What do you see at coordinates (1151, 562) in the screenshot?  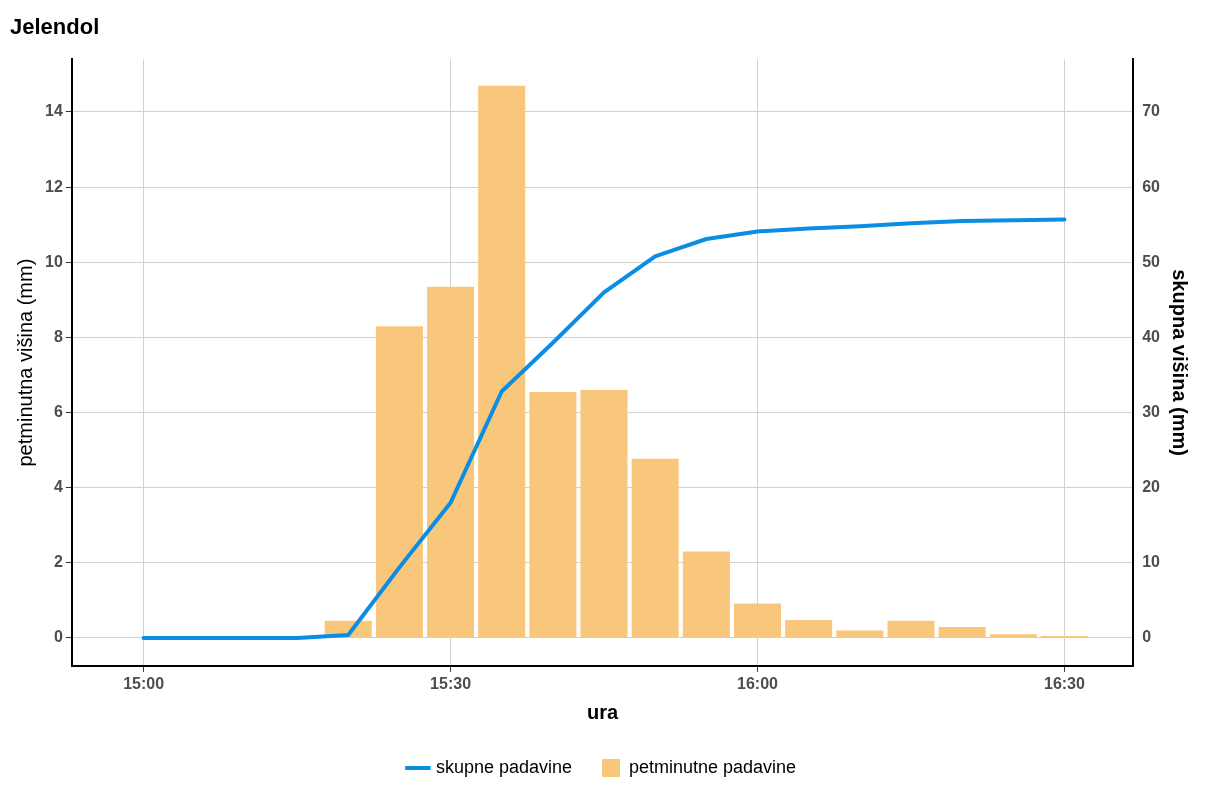 I see `y2-tick-label: 10` at bounding box center [1151, 562].